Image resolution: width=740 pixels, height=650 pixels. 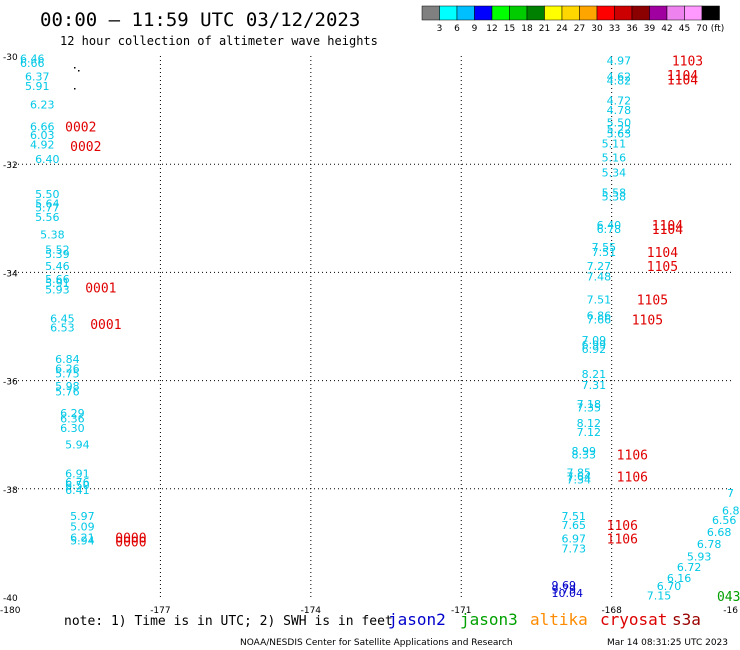 I want to click on wave-height-label: 10.04, so click(x=568, y=593).